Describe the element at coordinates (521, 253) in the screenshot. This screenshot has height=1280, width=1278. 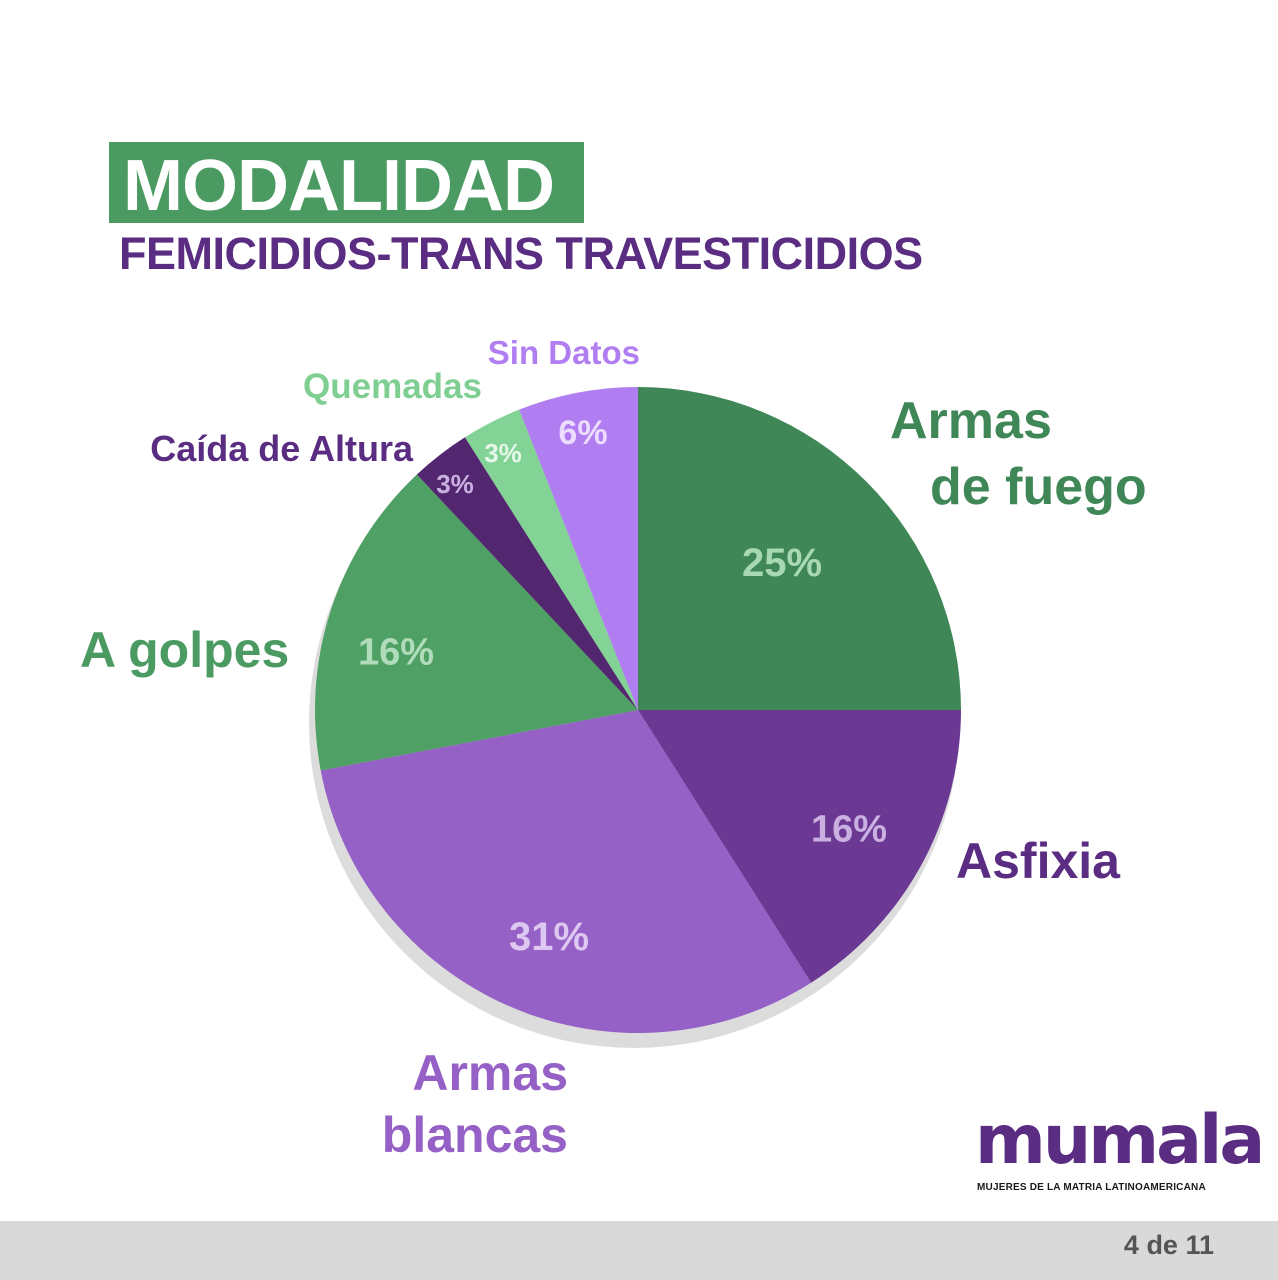
I see `page-subtitle: FEMICIDIOS-TRANS TRAVESTICIDIOS` at that location.